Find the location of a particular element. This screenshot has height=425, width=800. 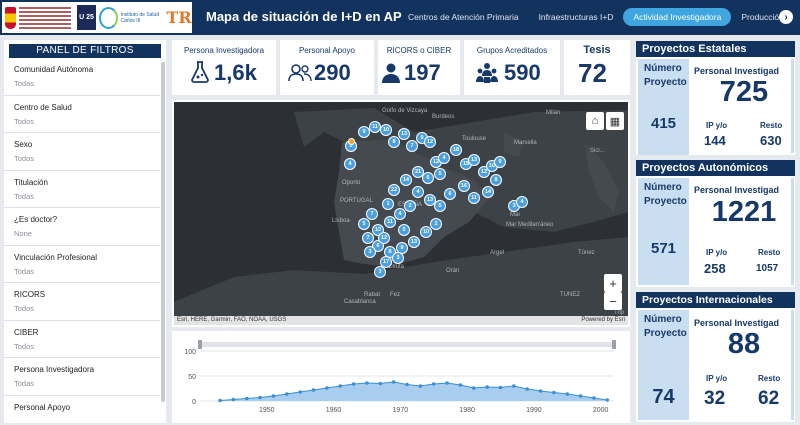

ip-value: 144 is located at coordinates (715, 140).